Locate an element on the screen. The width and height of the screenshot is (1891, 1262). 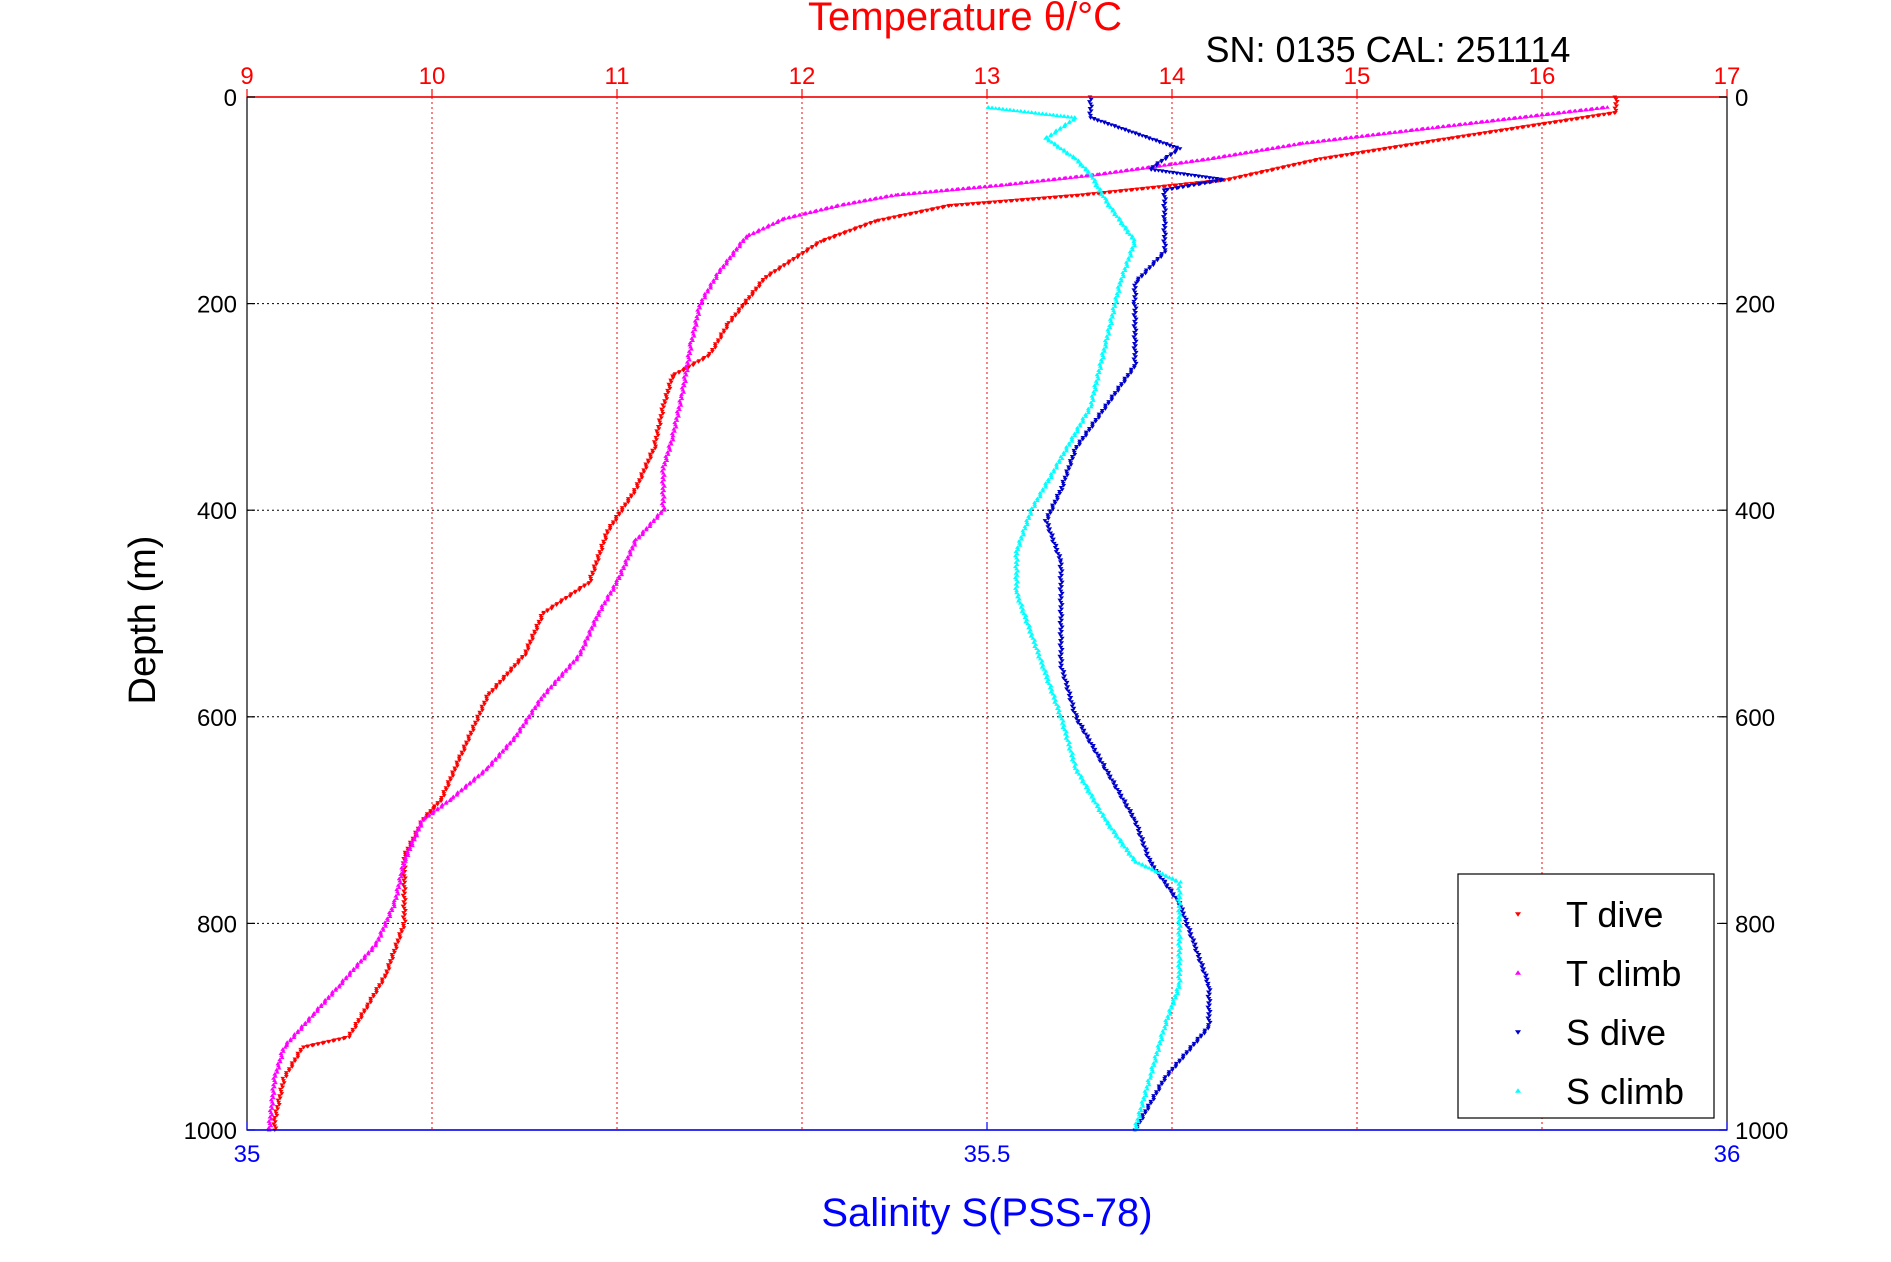
depth-tick-label-right: 200 is located at coordinates (1755, 305).